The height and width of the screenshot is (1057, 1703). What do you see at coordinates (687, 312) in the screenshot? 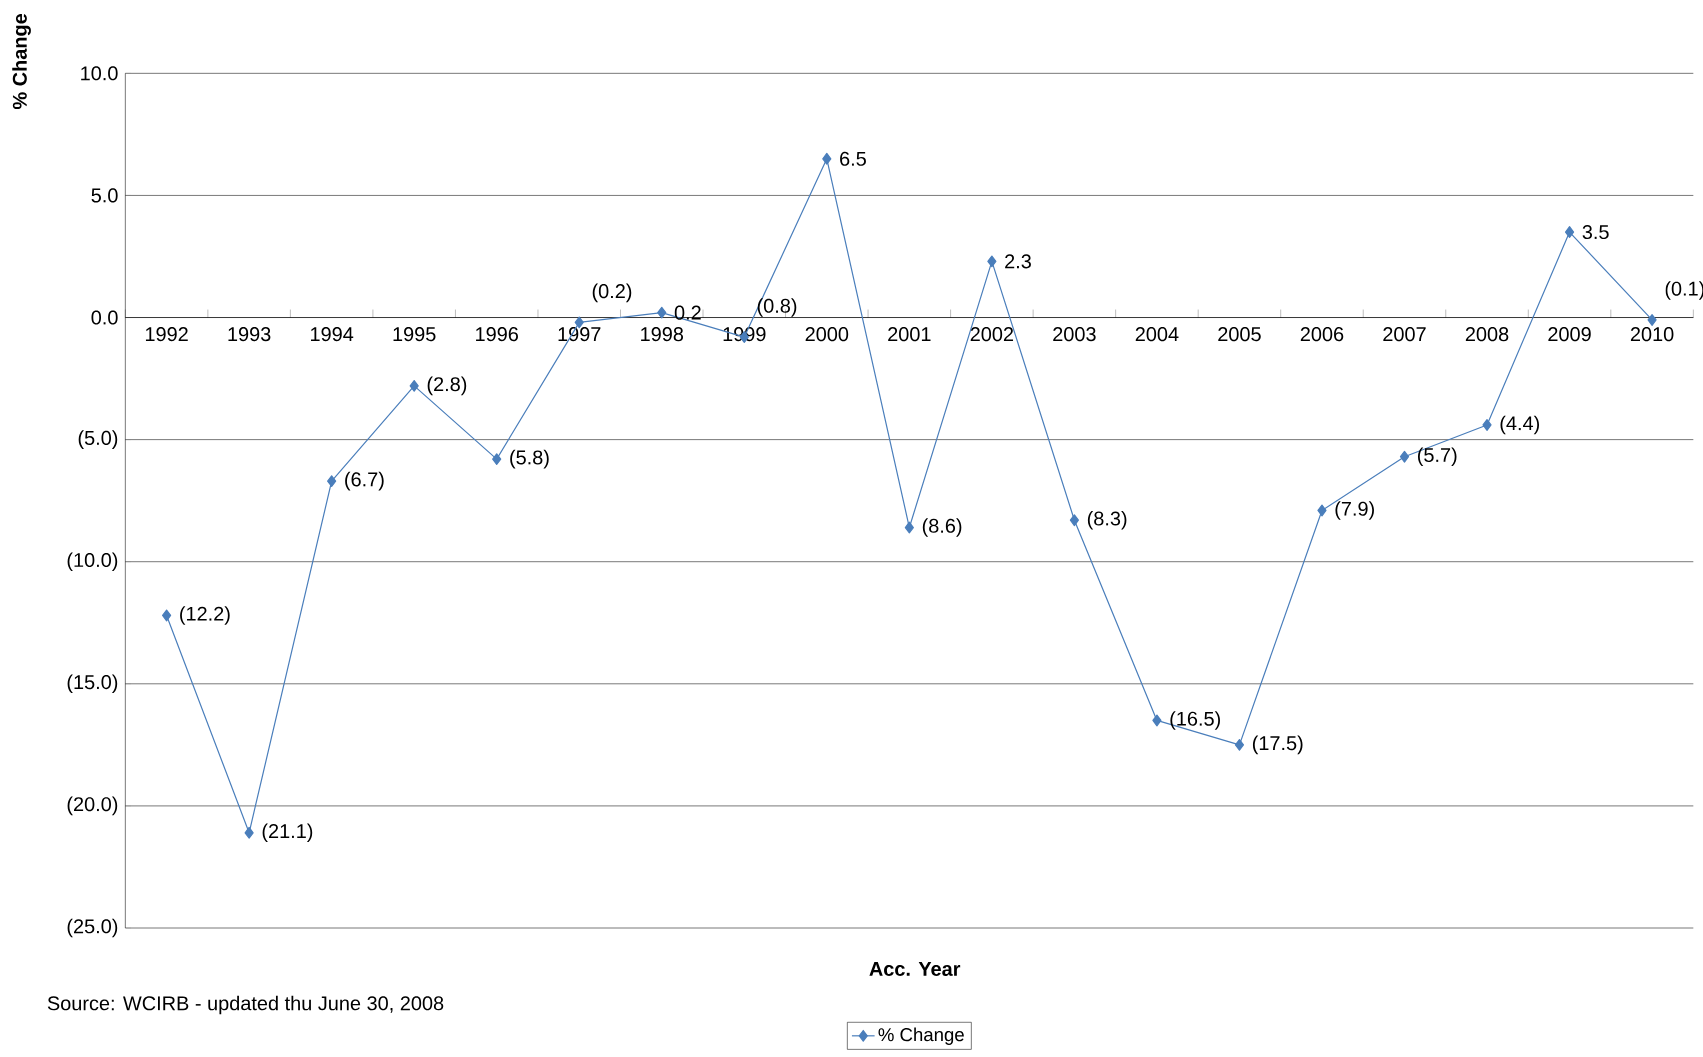
I see `data-label: 0.2` at bounding box center [687, 312].